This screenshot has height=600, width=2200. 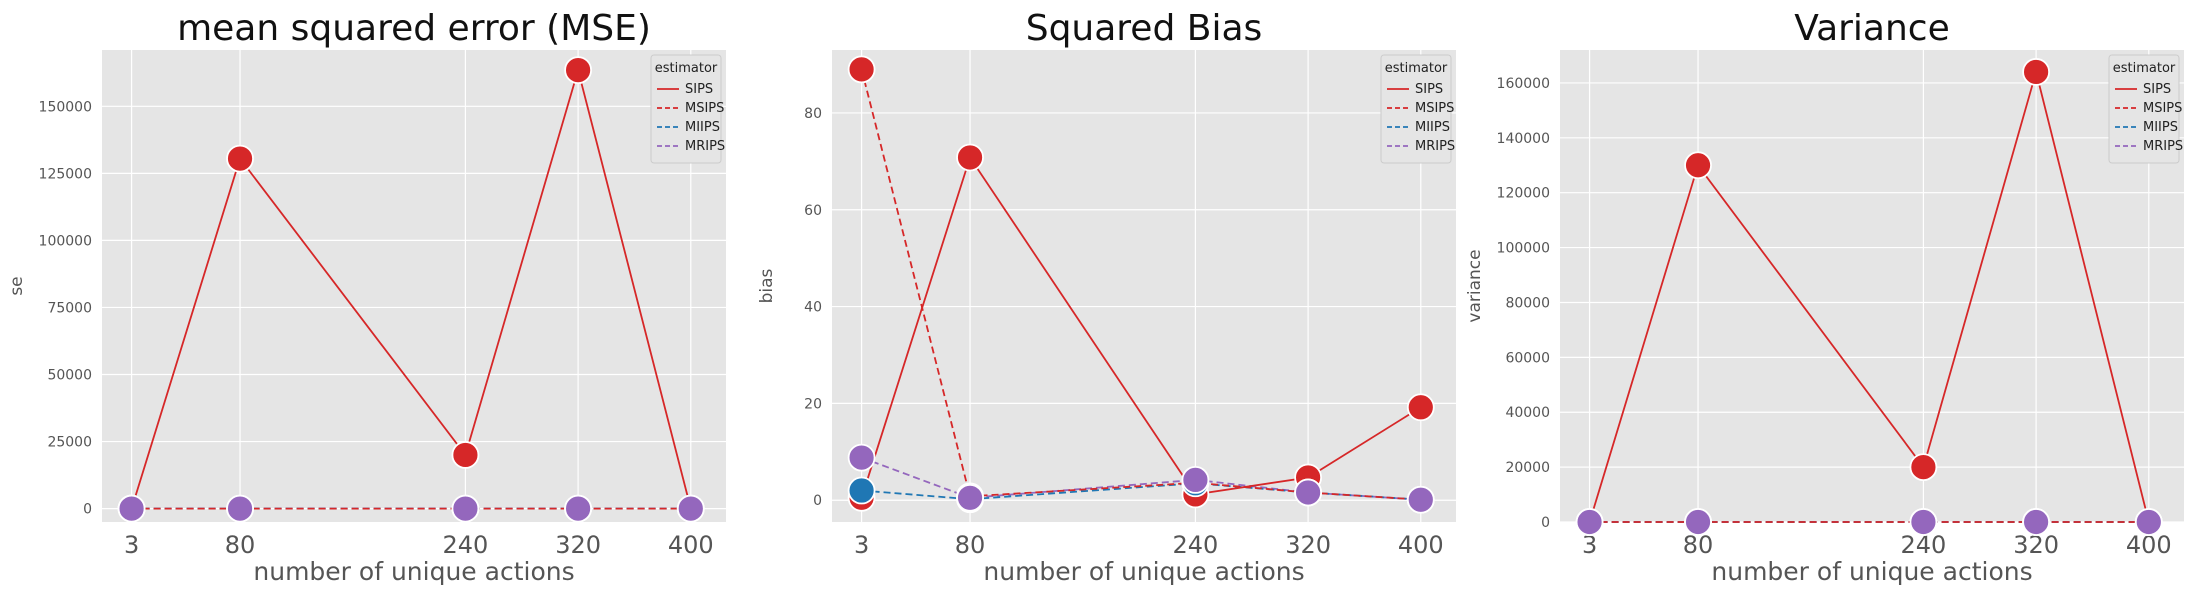 What do you see at coordinates (578, 545) in the screenshot?
I see `mse-xtick-label: 320` at bounding box center [578, 545].